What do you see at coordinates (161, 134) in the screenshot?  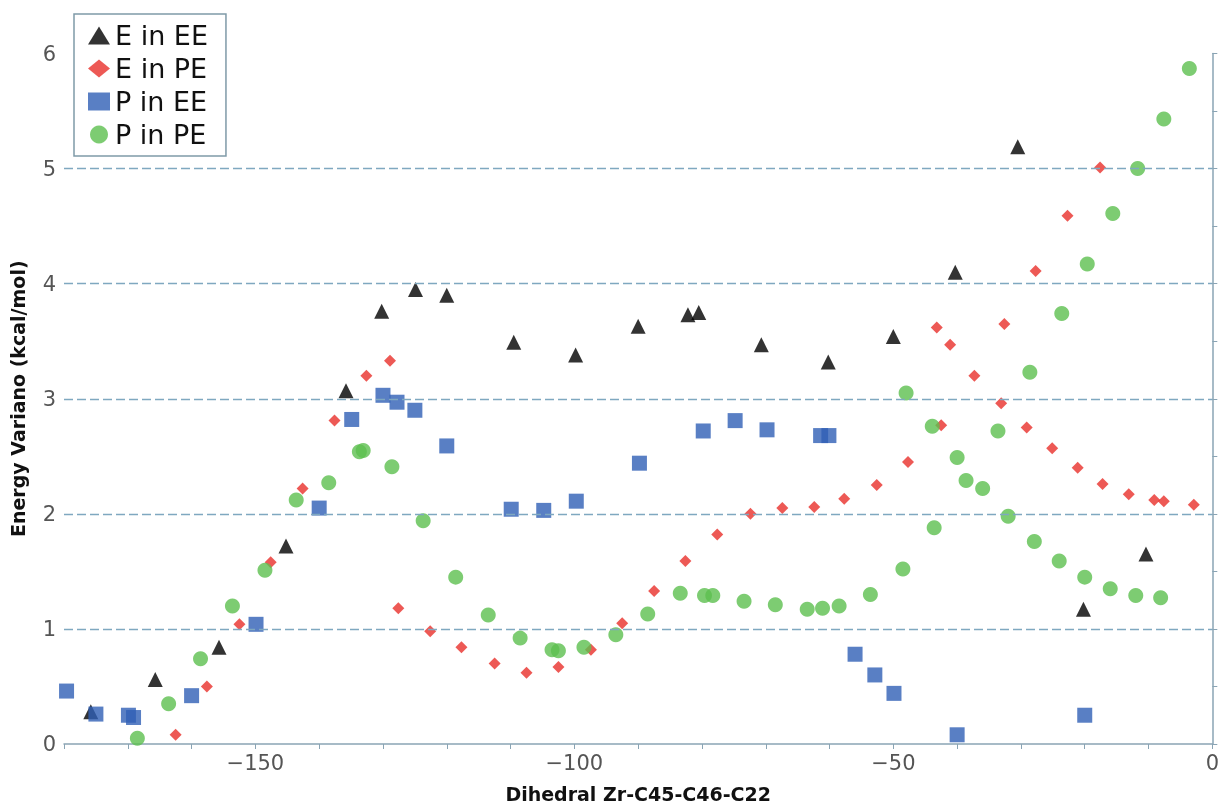 I see `legend-label: P in PE` at bounding box center [161, 134].